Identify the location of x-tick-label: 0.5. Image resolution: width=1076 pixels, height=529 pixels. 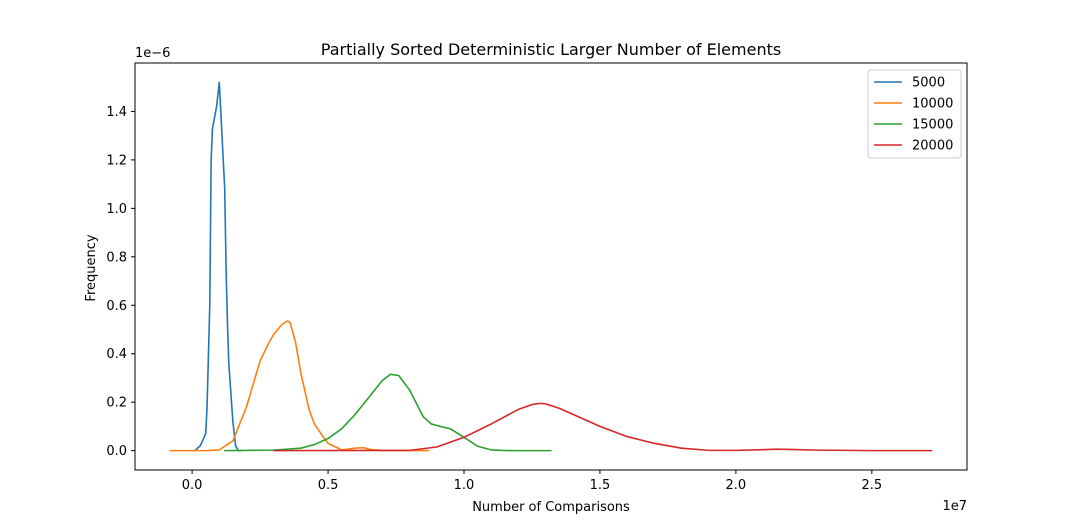
(328, 485).